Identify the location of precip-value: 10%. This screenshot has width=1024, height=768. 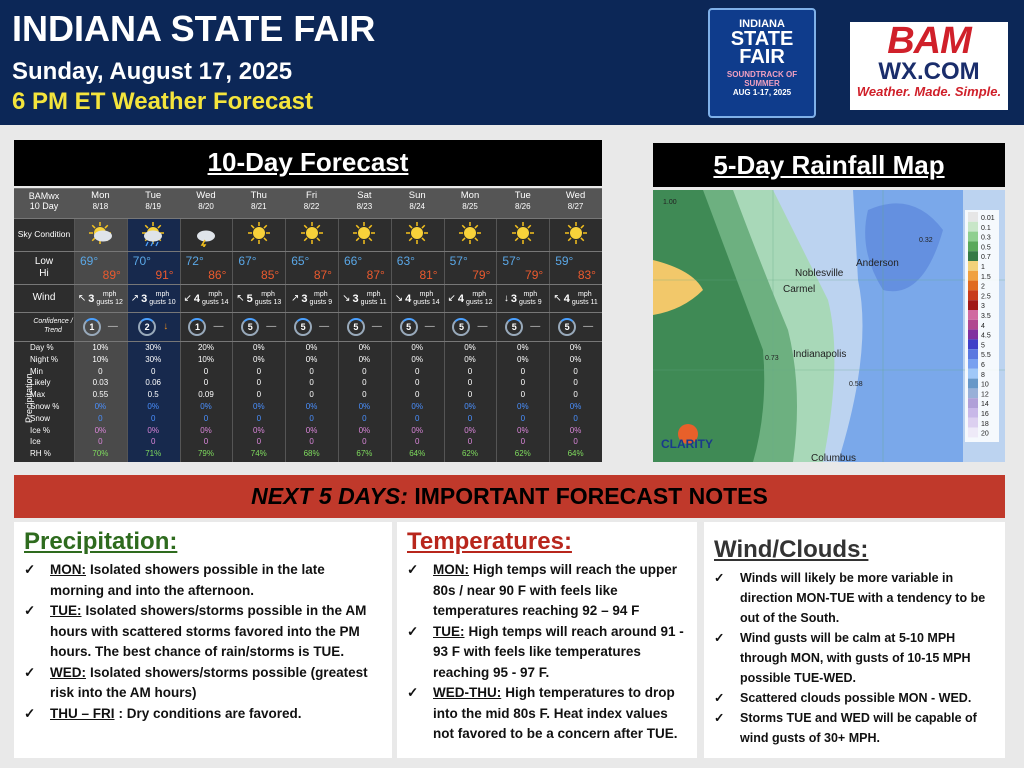
(205, 359).